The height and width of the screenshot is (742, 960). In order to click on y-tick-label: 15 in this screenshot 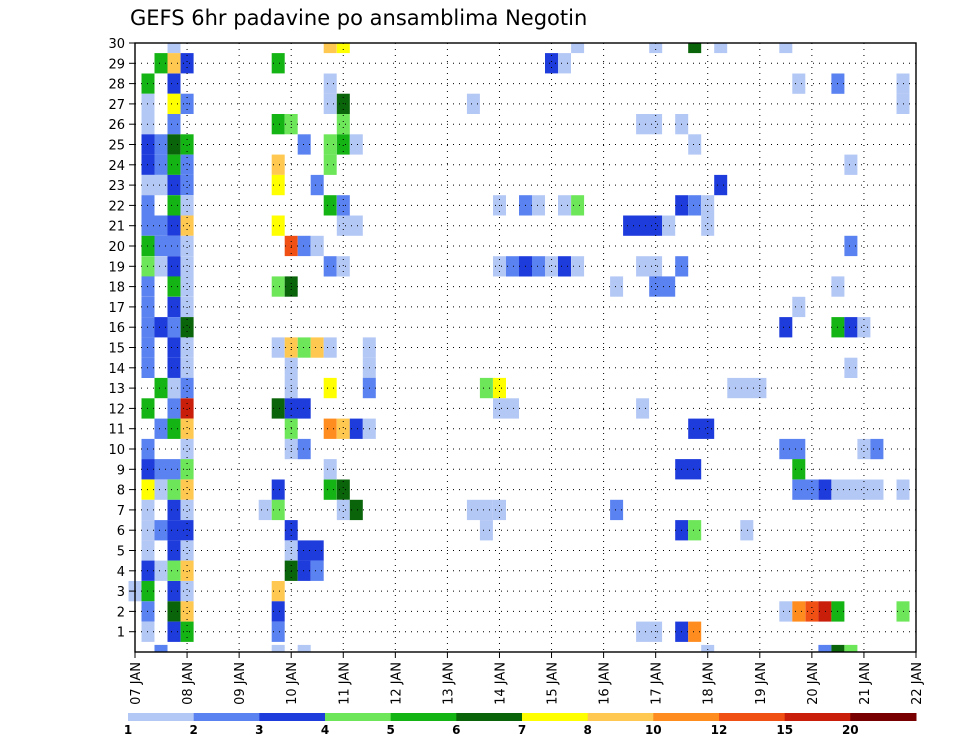, I will do `click(116, 349)`.